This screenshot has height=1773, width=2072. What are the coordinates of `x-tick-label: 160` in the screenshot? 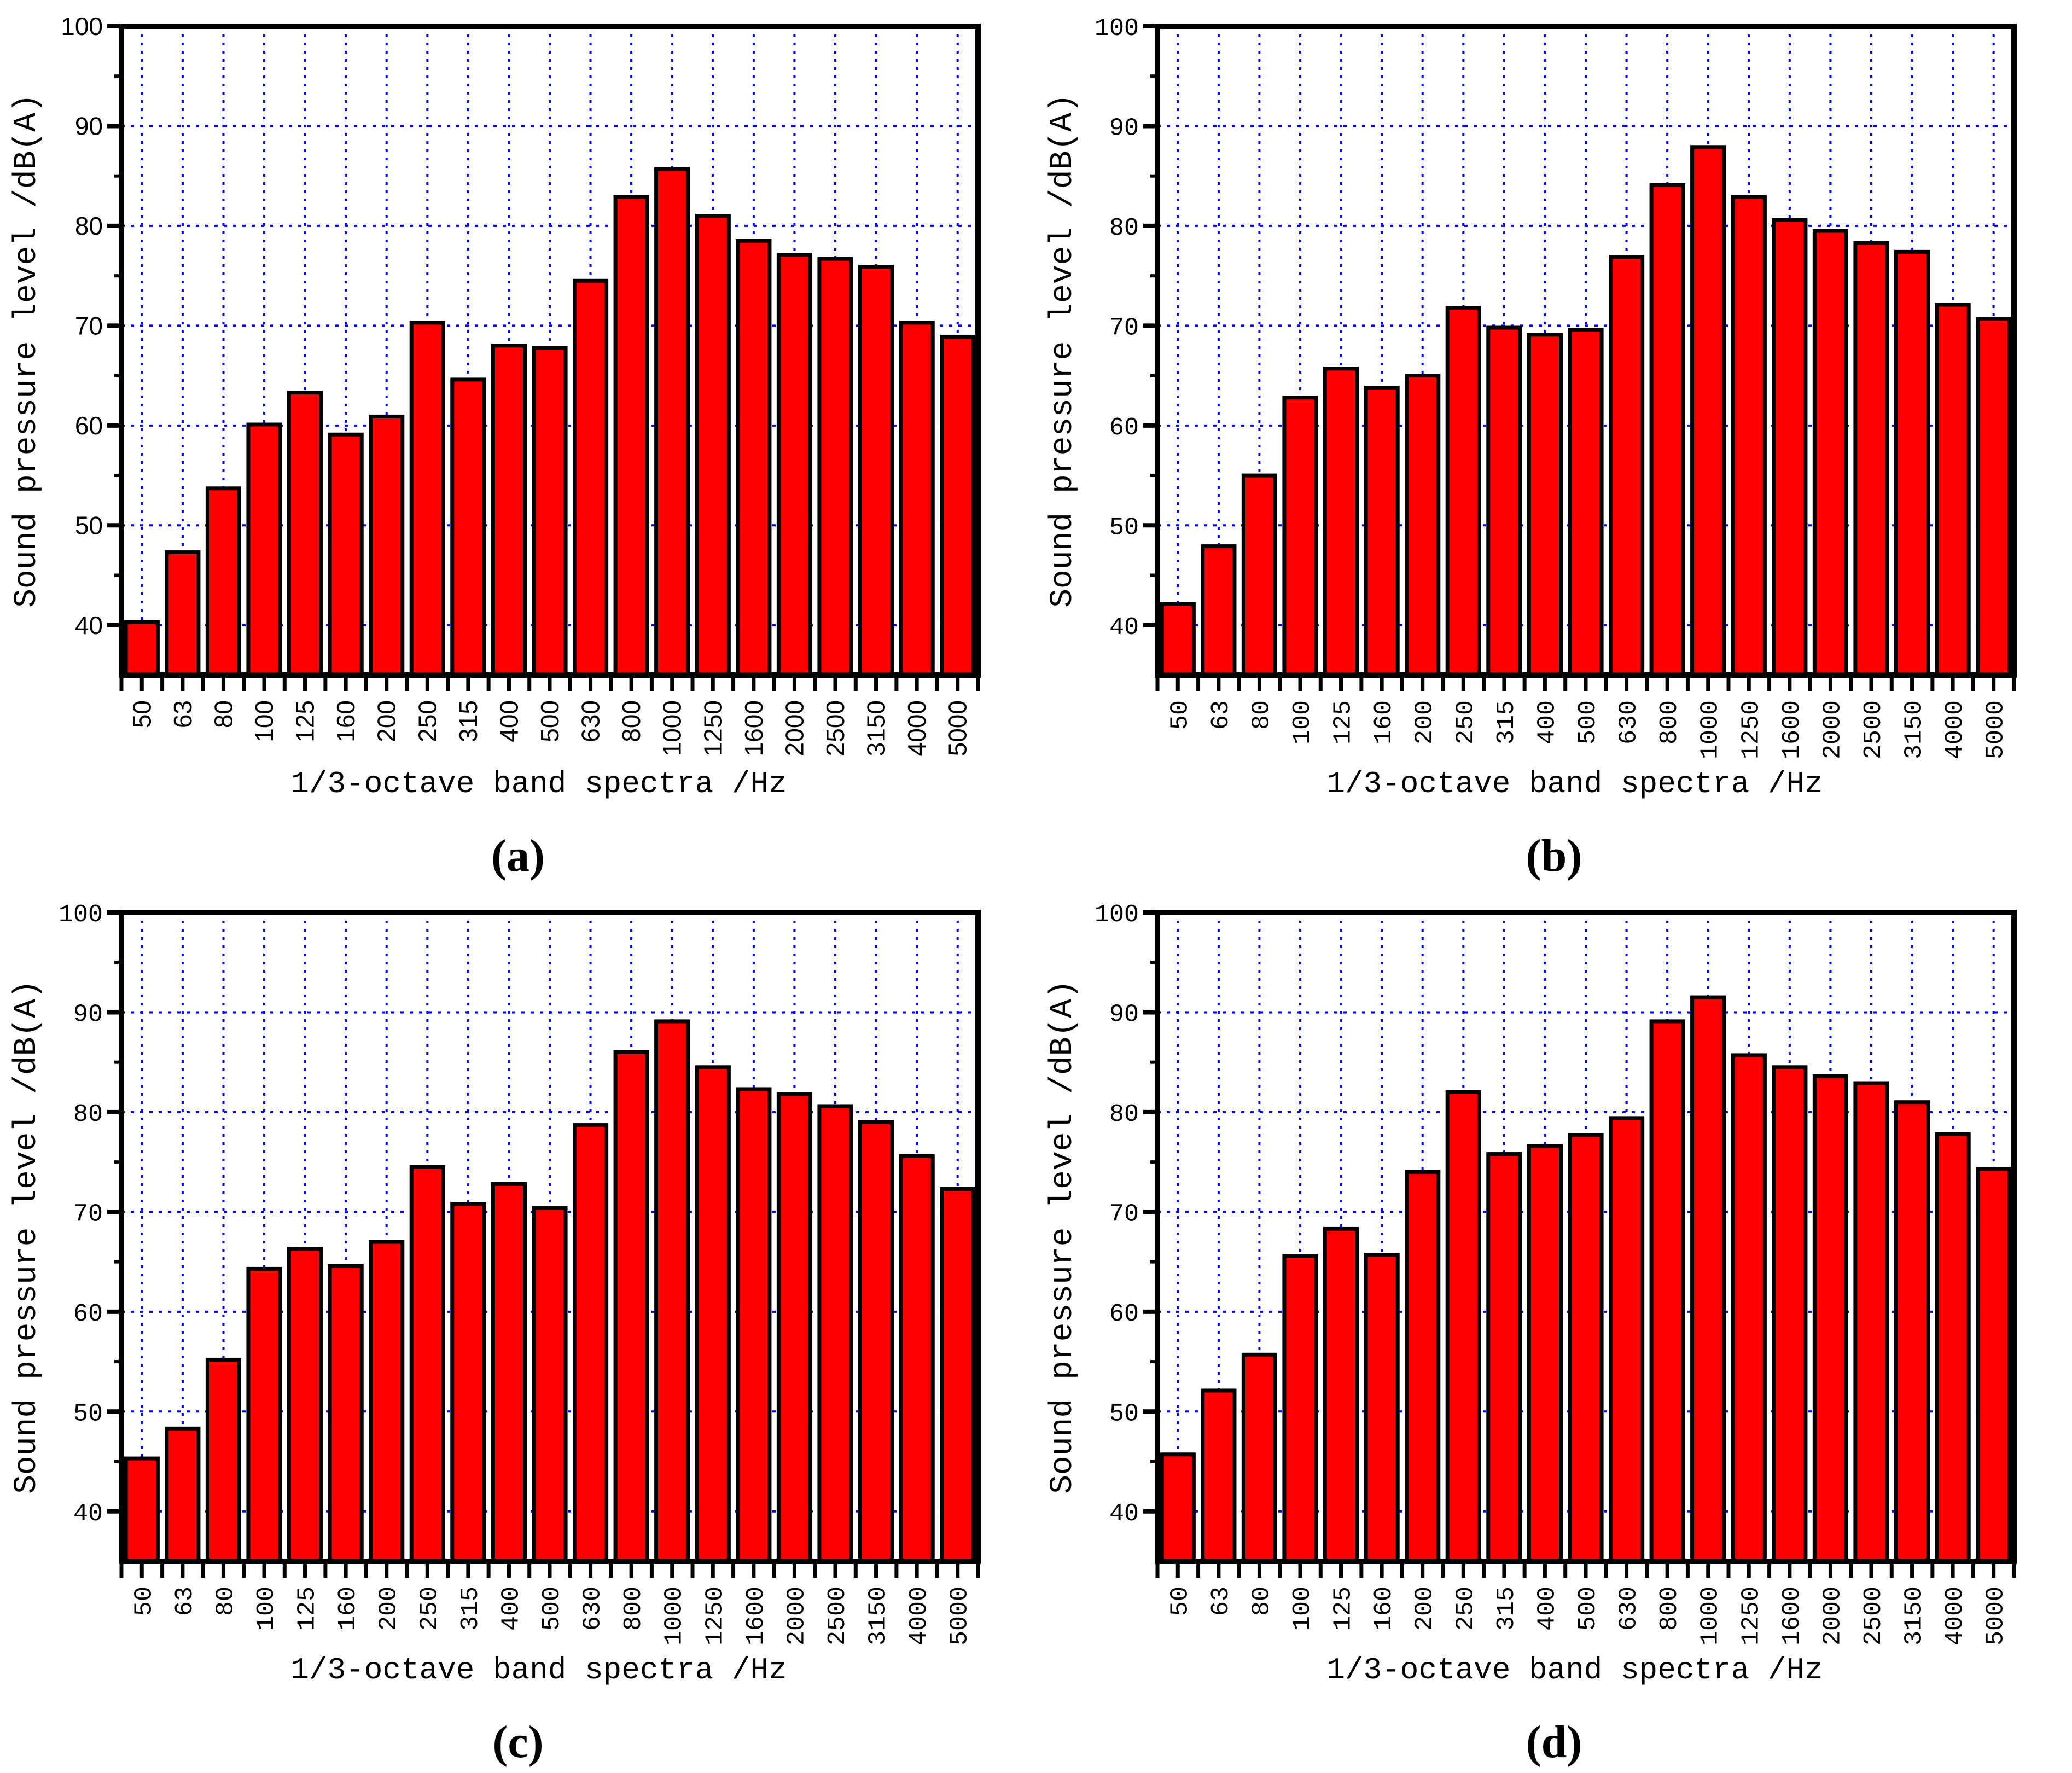 It's located at (1384, 722).